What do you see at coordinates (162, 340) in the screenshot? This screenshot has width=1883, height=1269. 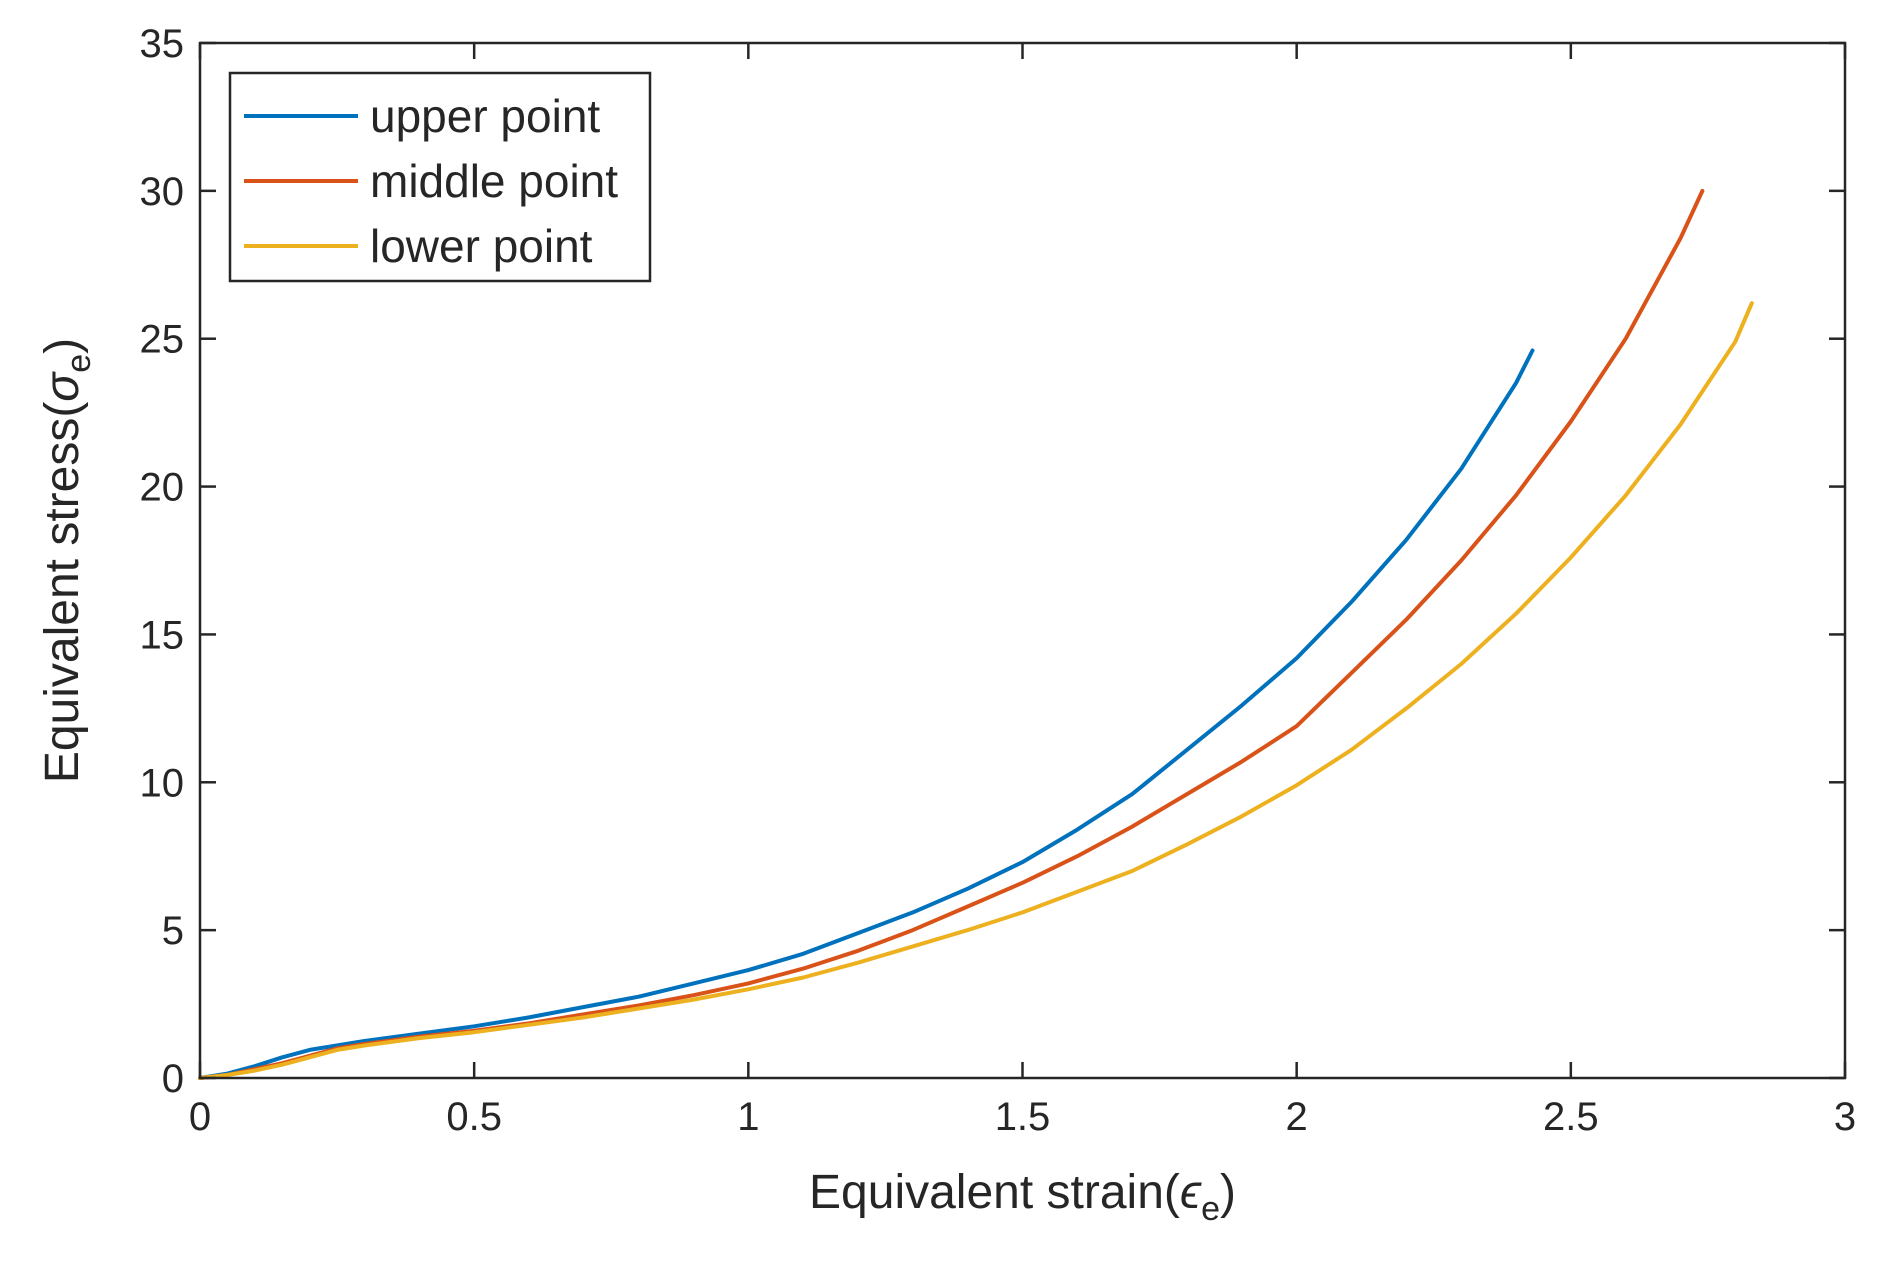 I see `y-tick-label: 25` at bounding box center [162, 340].